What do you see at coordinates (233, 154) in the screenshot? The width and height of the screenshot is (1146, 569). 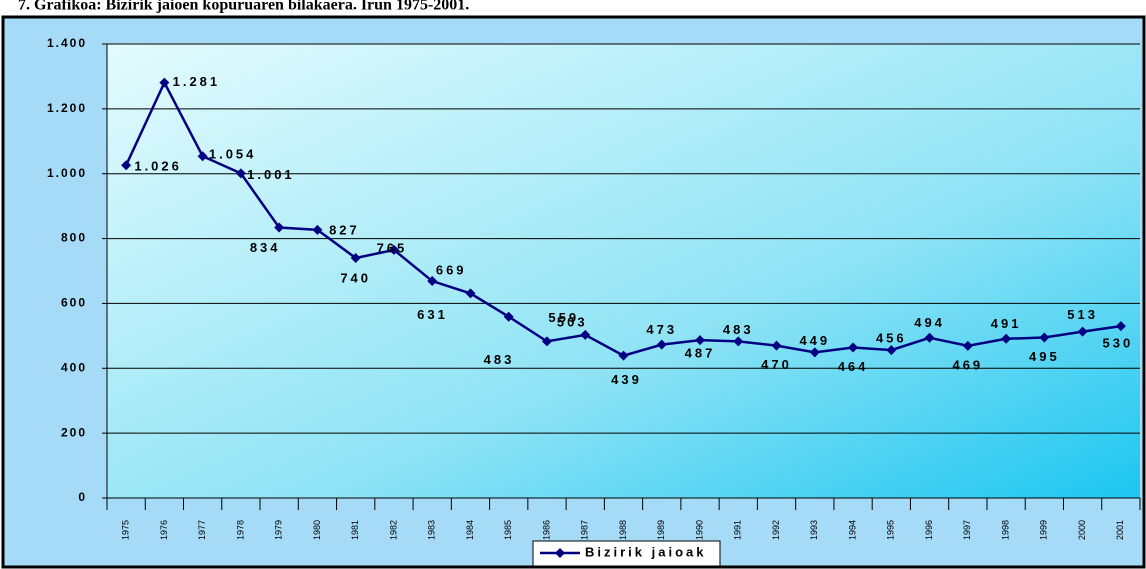 I see `data-label: 1.054` at bounding box center [233, 154].